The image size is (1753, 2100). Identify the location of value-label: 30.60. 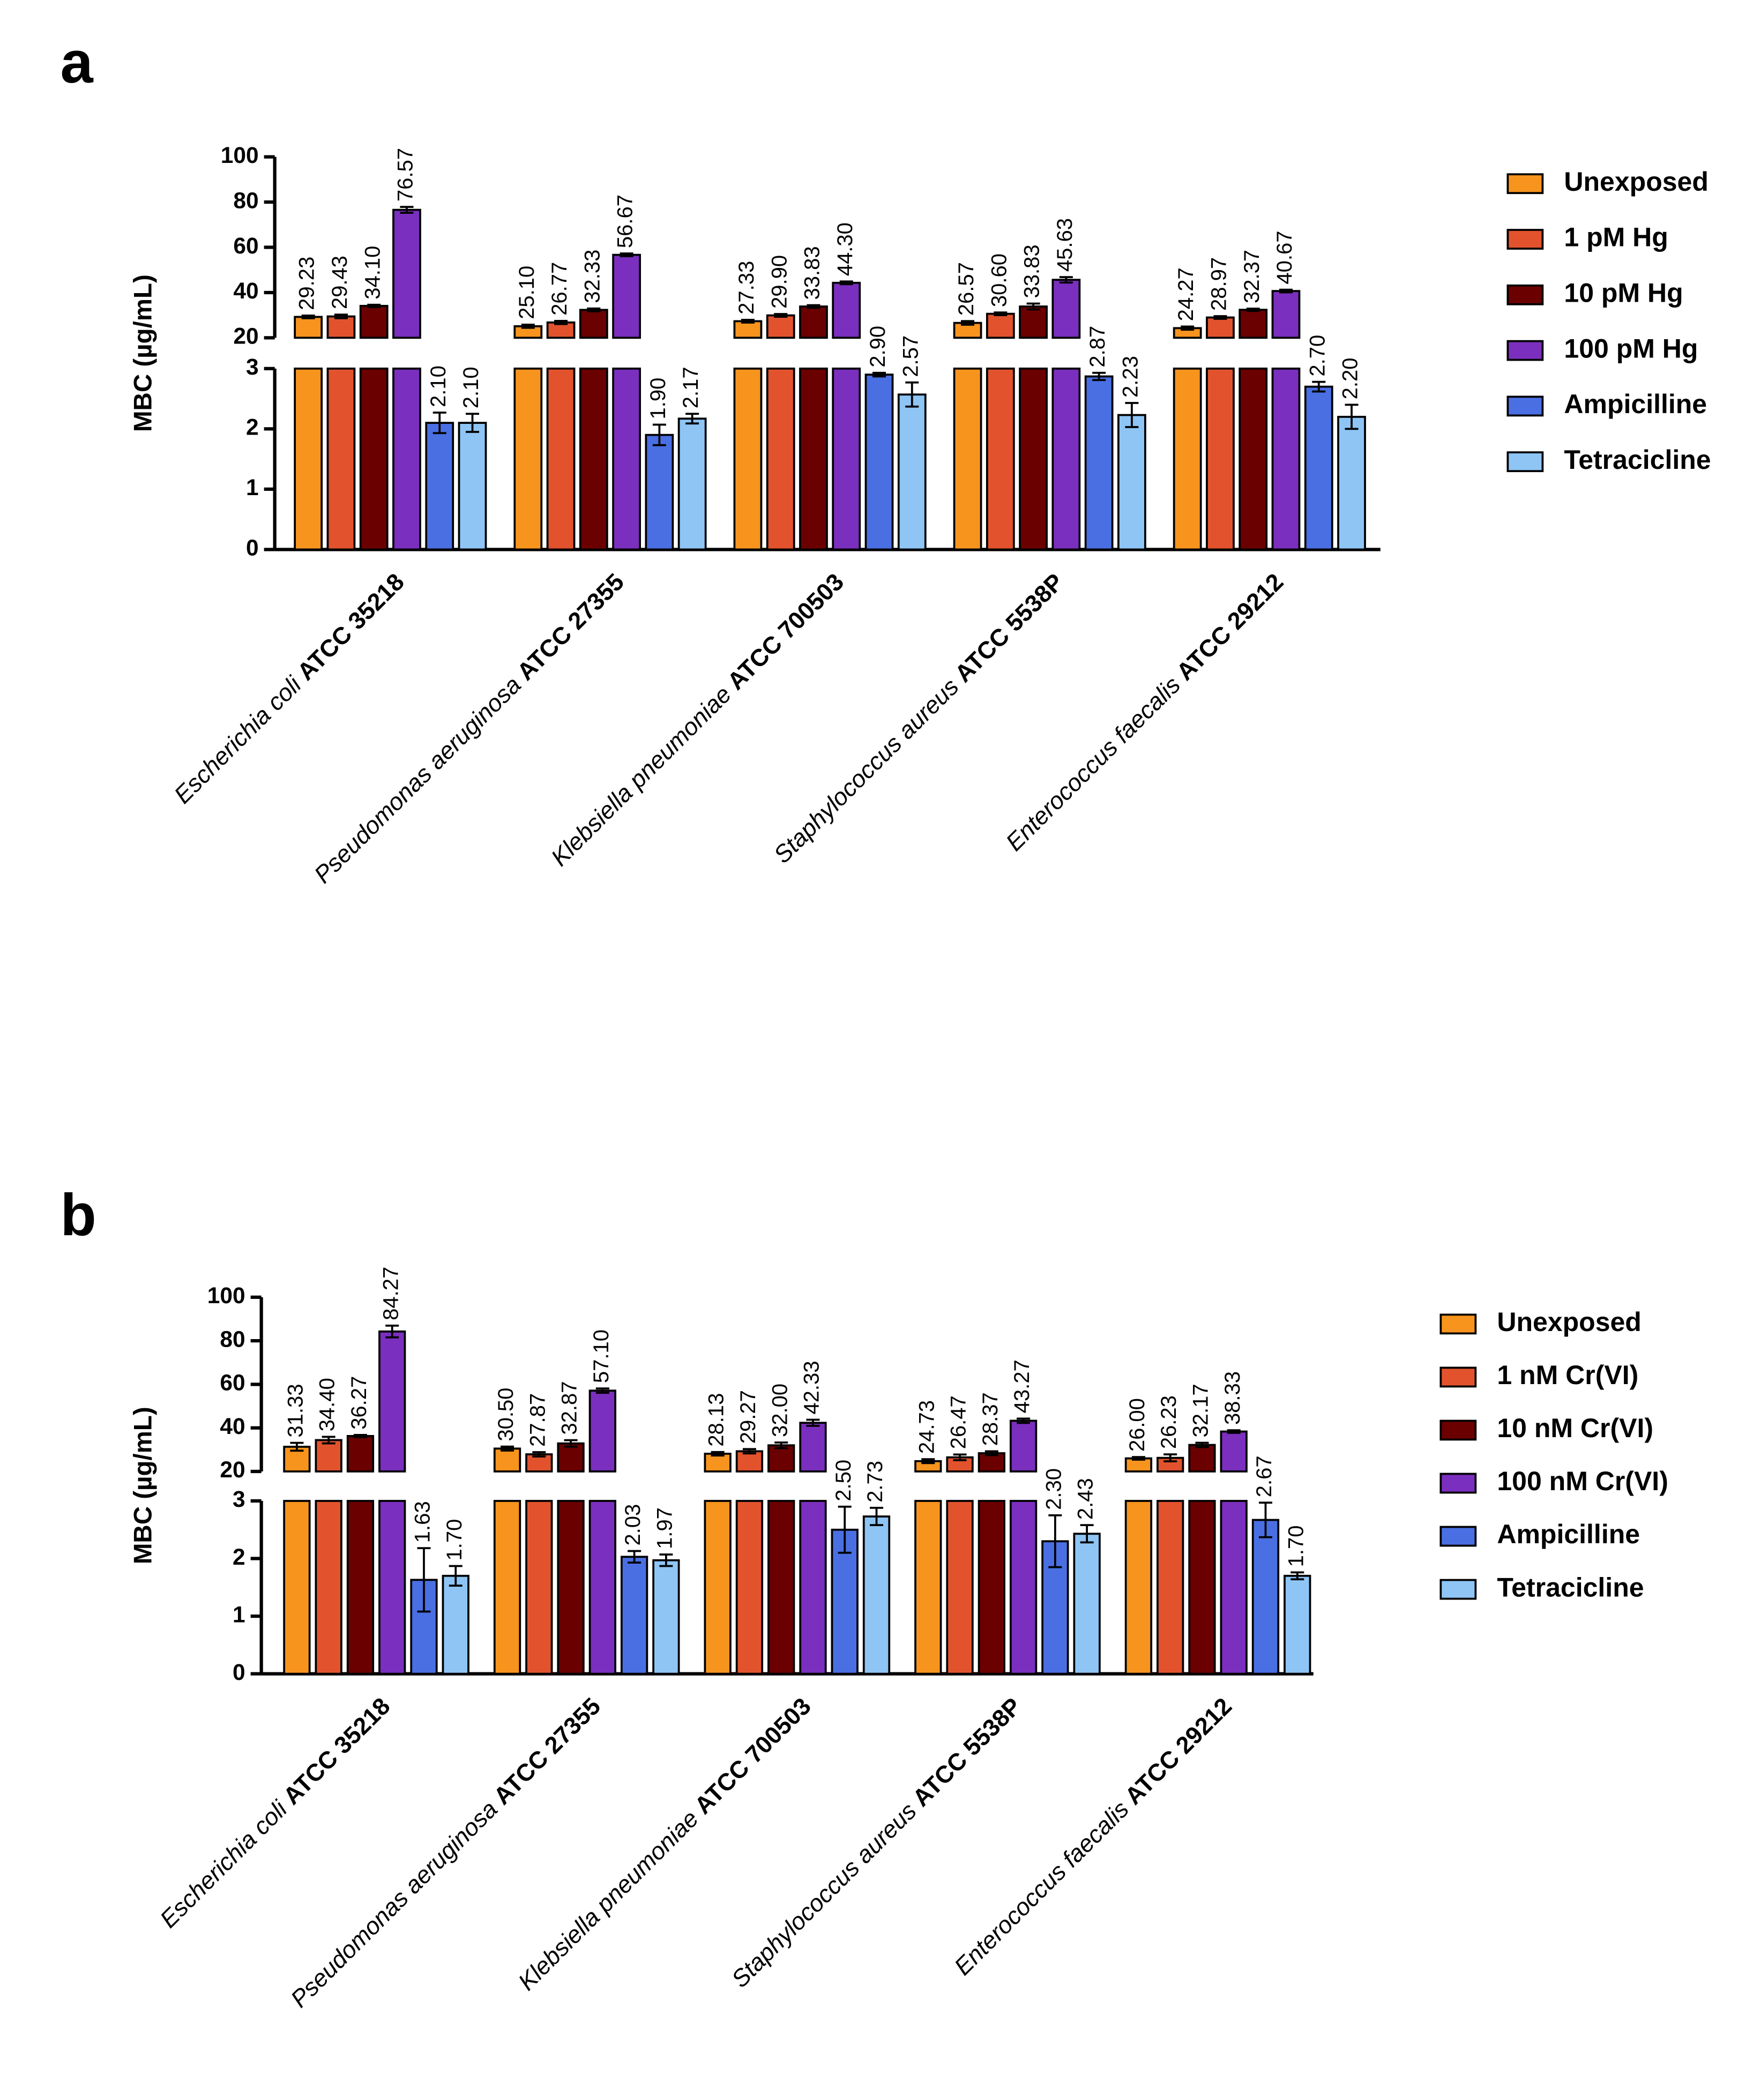
(999, 280).